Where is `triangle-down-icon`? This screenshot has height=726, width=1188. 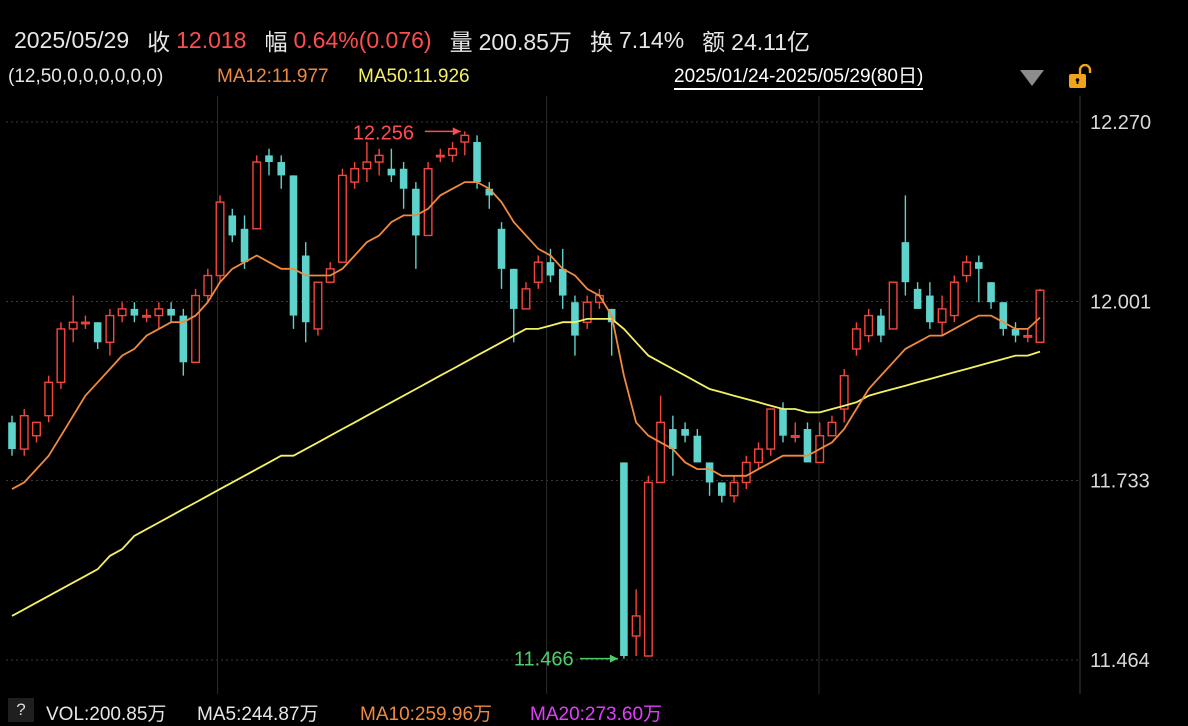
triangle-down-icon is located at coordinates (1032, 78).